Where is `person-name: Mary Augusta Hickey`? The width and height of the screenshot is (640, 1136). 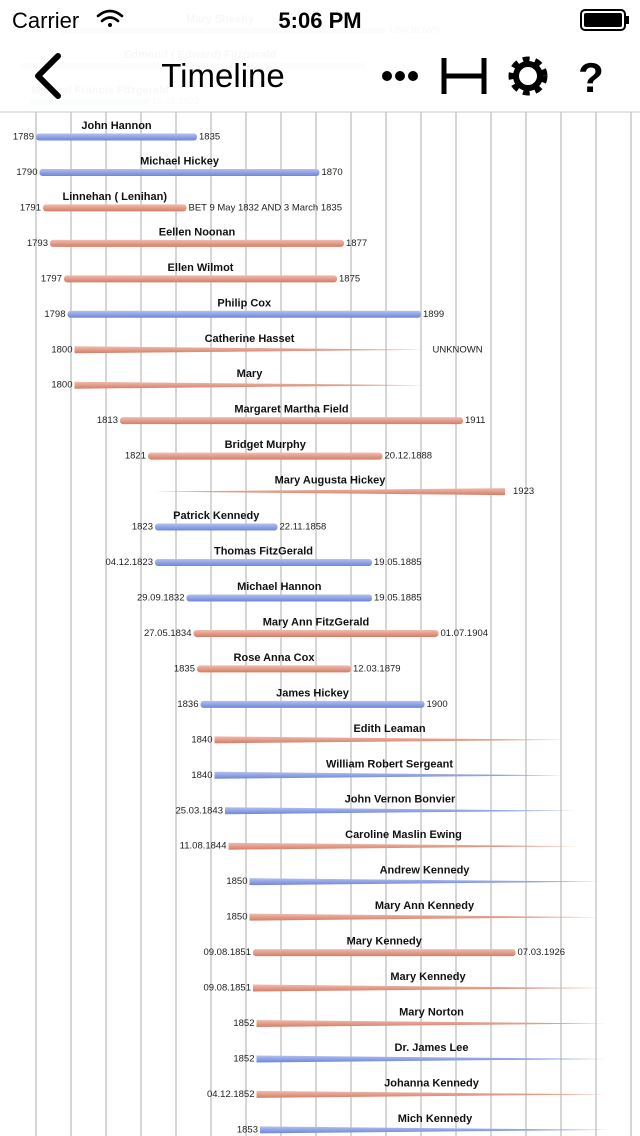 person-name: Mary Augusta Hickey is located at coordinates (331, 481).